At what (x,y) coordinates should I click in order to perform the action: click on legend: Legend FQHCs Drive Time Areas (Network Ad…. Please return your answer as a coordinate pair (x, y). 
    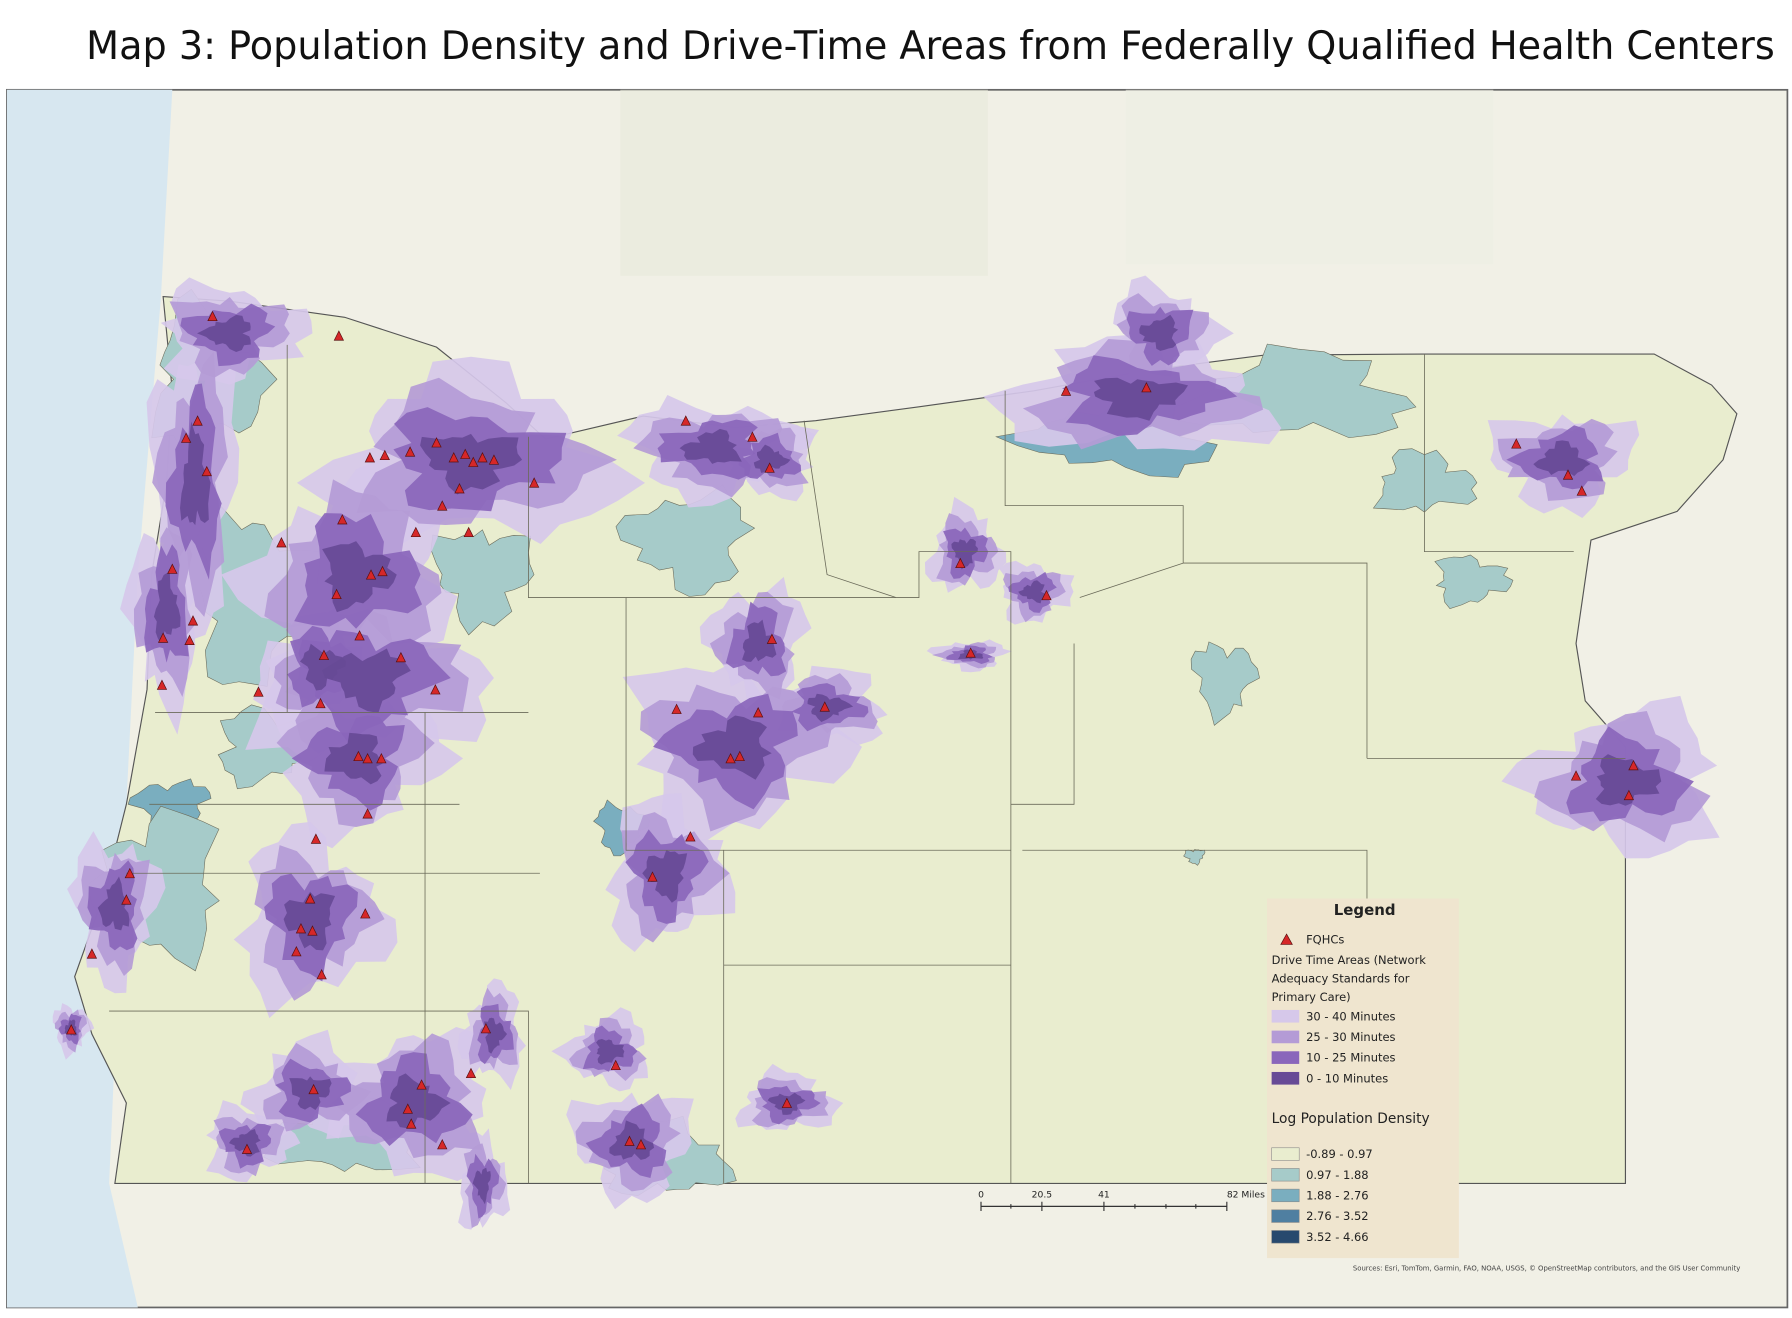
    Looking at the image, I should click on (1363, 1078).